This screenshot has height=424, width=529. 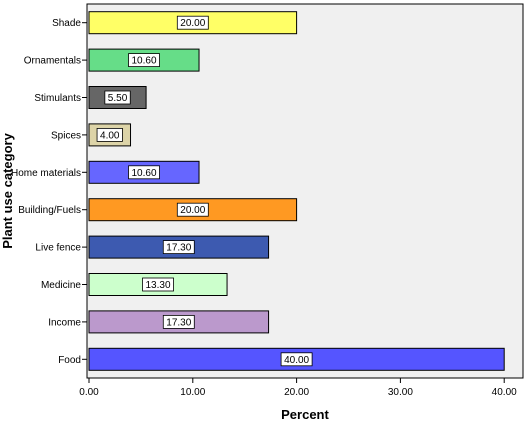 What do you see at coordinates (49, 210) in the screenshot?
I see `y-tick-label-building-fuels: Building/Fuels` at bounding box center [49, 210].